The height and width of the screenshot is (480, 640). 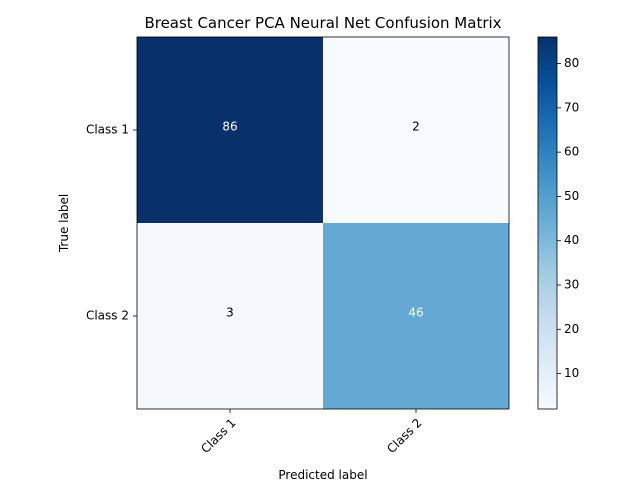 What do you see at coordinates (107, 316) in the screenshot?
I see `y-tick-label: Class 2` at bounding box center [107, 316].